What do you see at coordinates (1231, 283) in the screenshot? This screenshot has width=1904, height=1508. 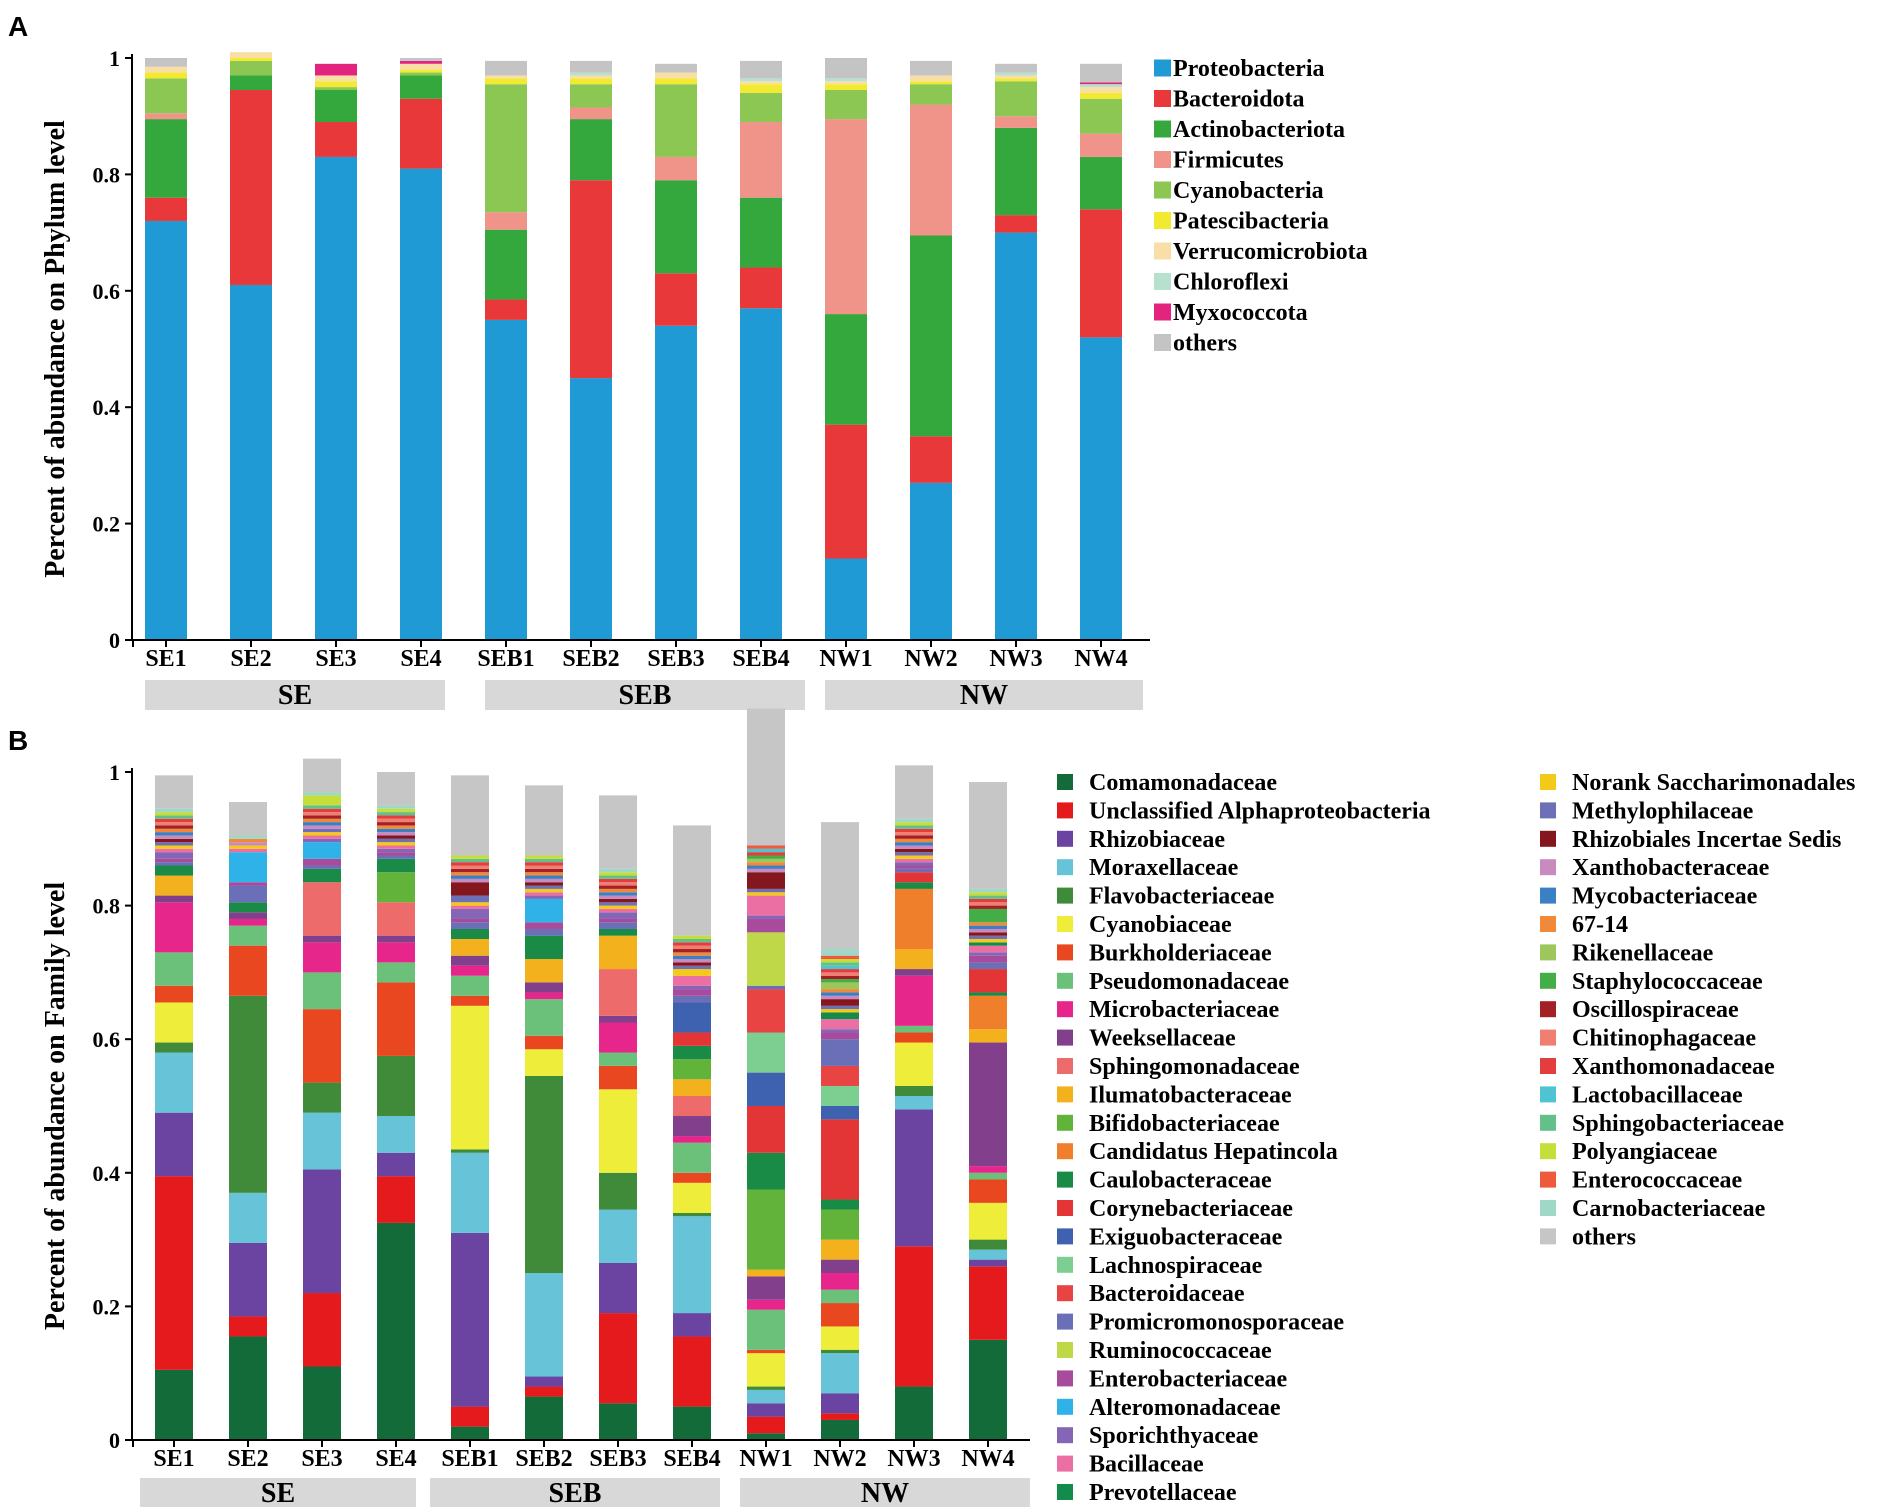 I see `legend-label: Chloroflexi` at bounding box center [1231, 283].